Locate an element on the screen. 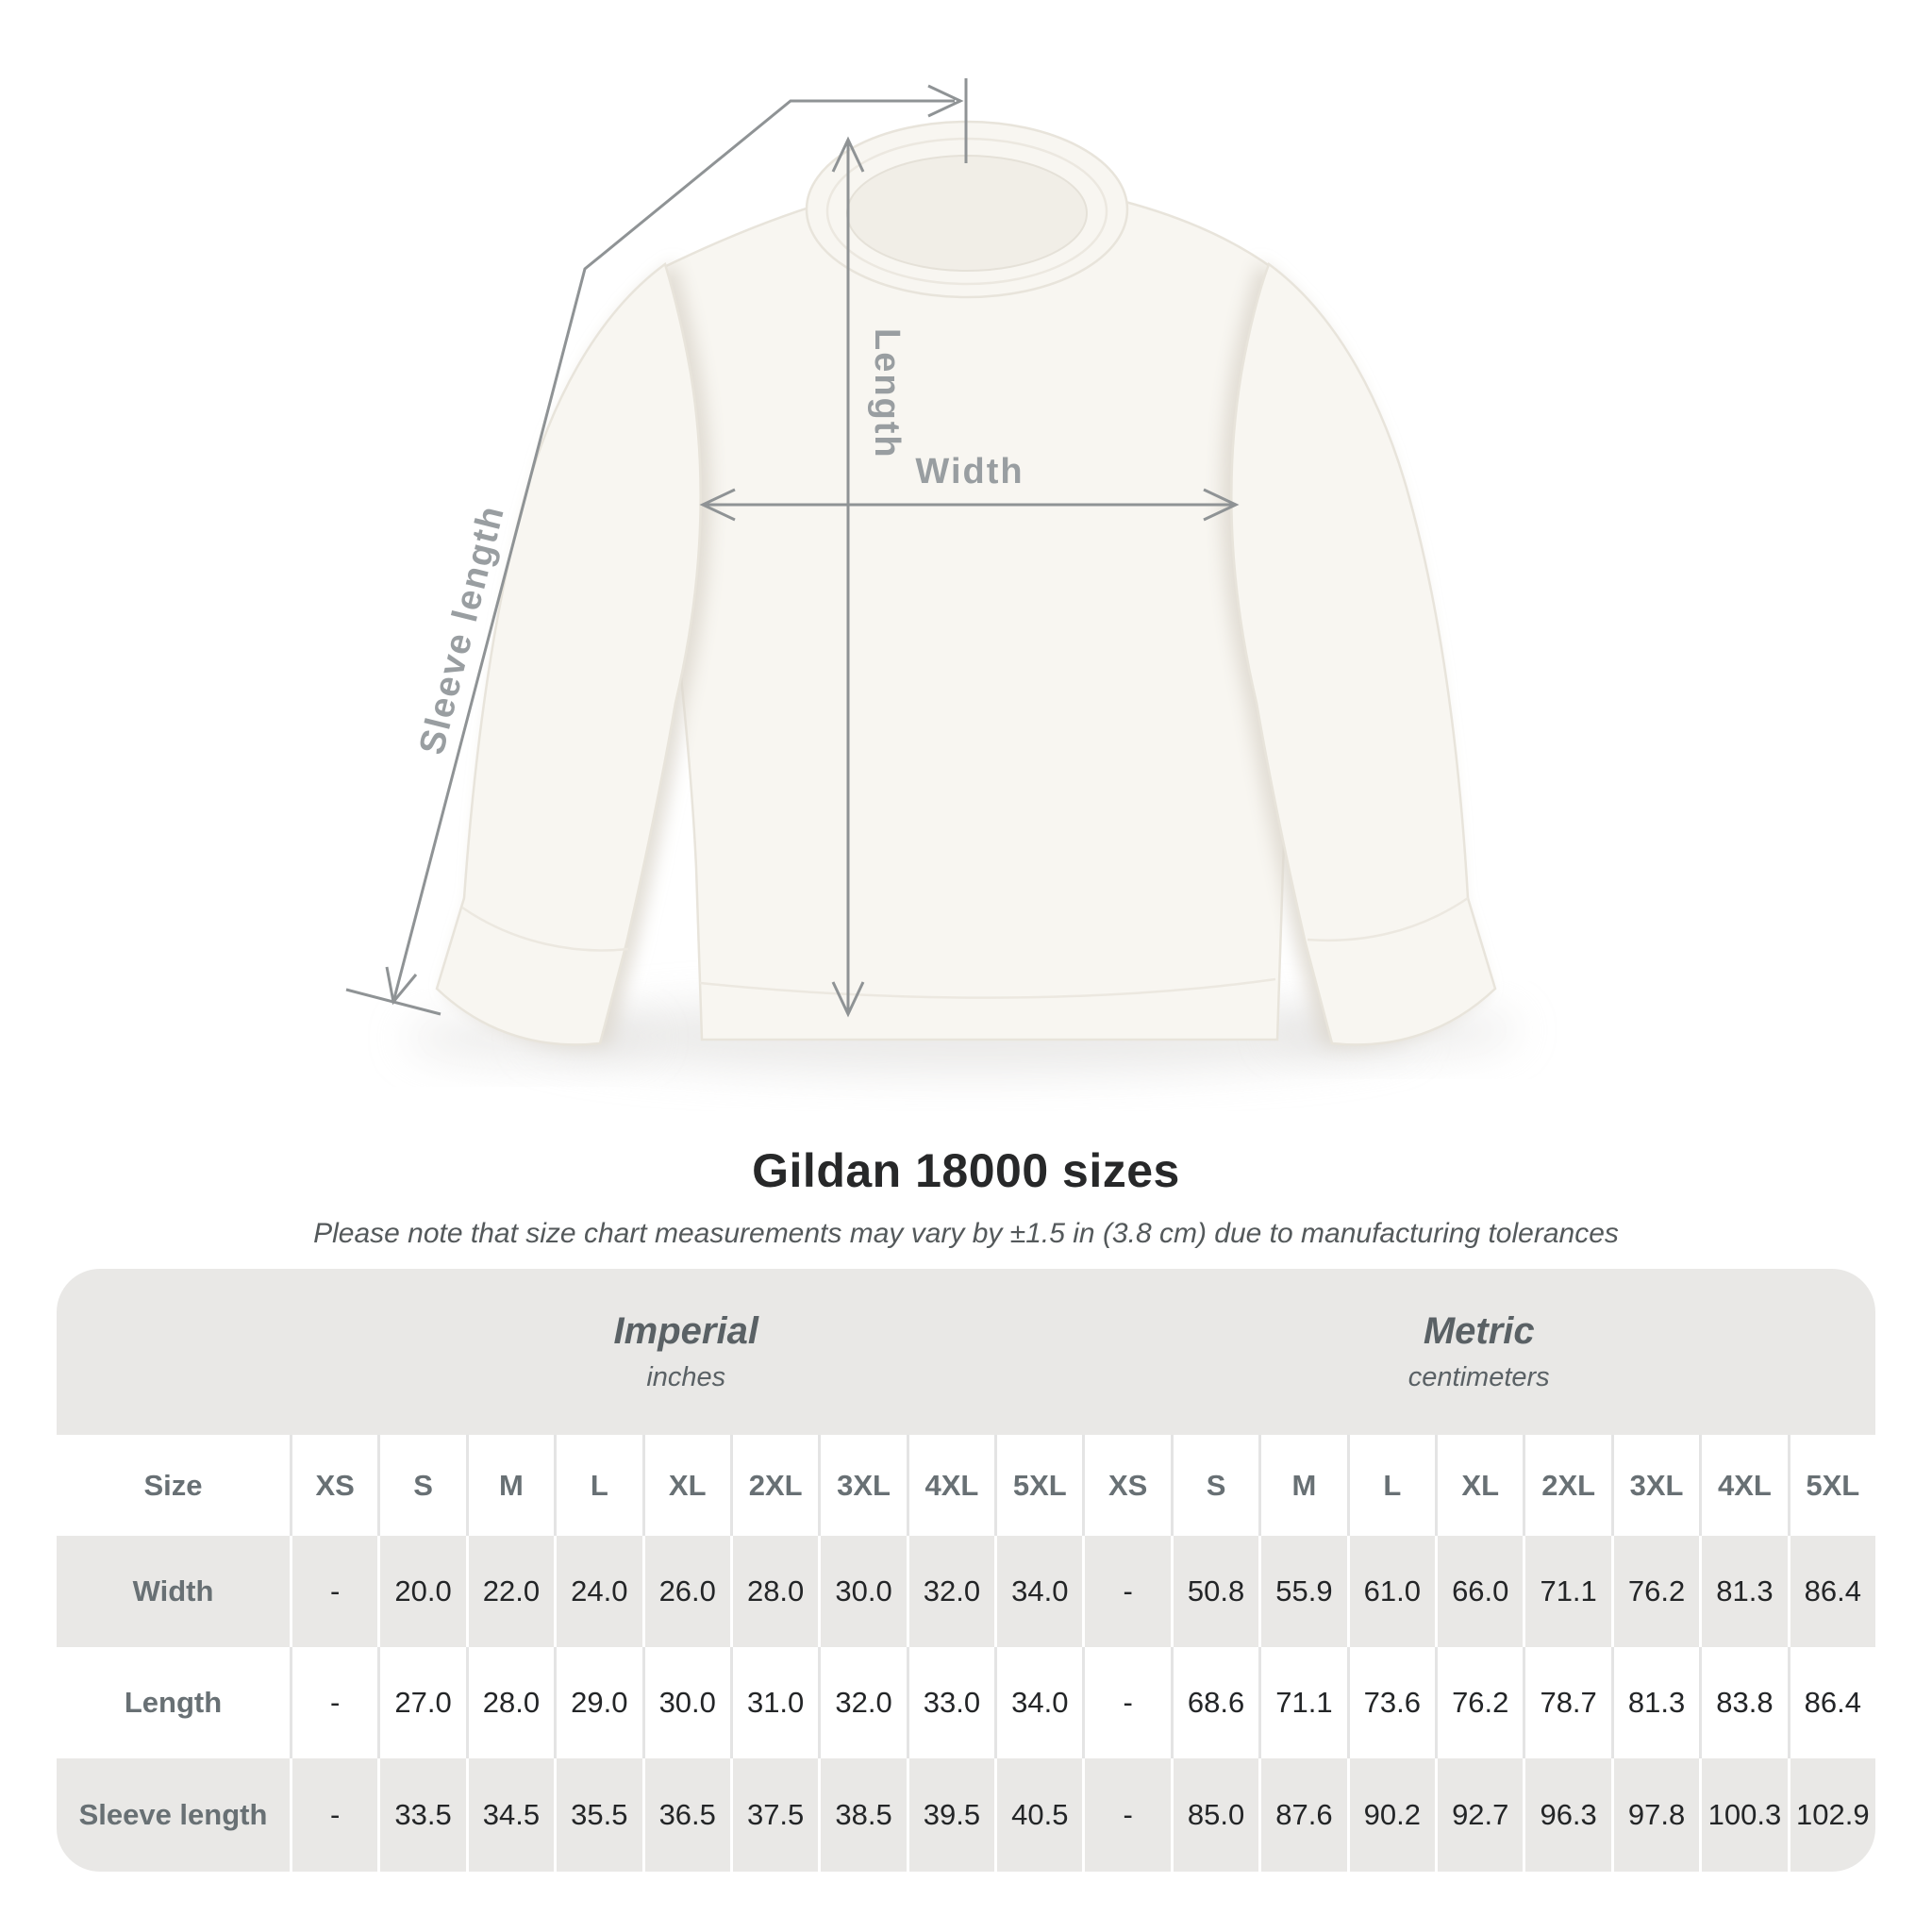  table-cell: 102.9 is located at coordinates (1831, 1815).